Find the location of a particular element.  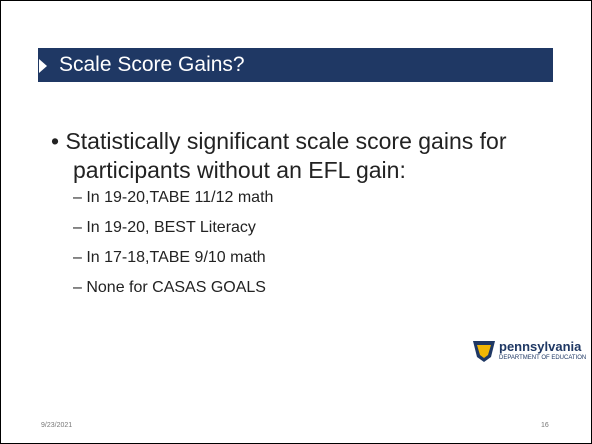

page-number: 16 is located at coordinates (545, 425).